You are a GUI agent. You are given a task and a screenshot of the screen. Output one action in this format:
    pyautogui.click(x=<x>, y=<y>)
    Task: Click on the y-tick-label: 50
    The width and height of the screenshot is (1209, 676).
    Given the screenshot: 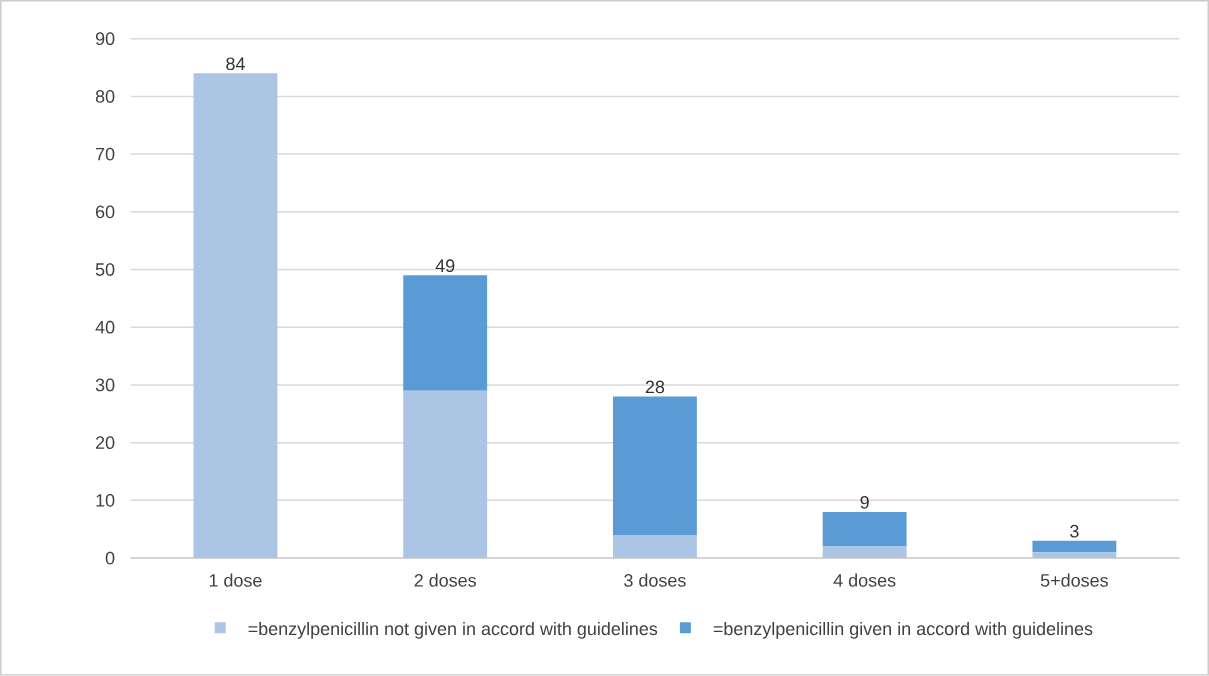 What is the action you would take?
    pyautogui.click(x=105, y=270)
    